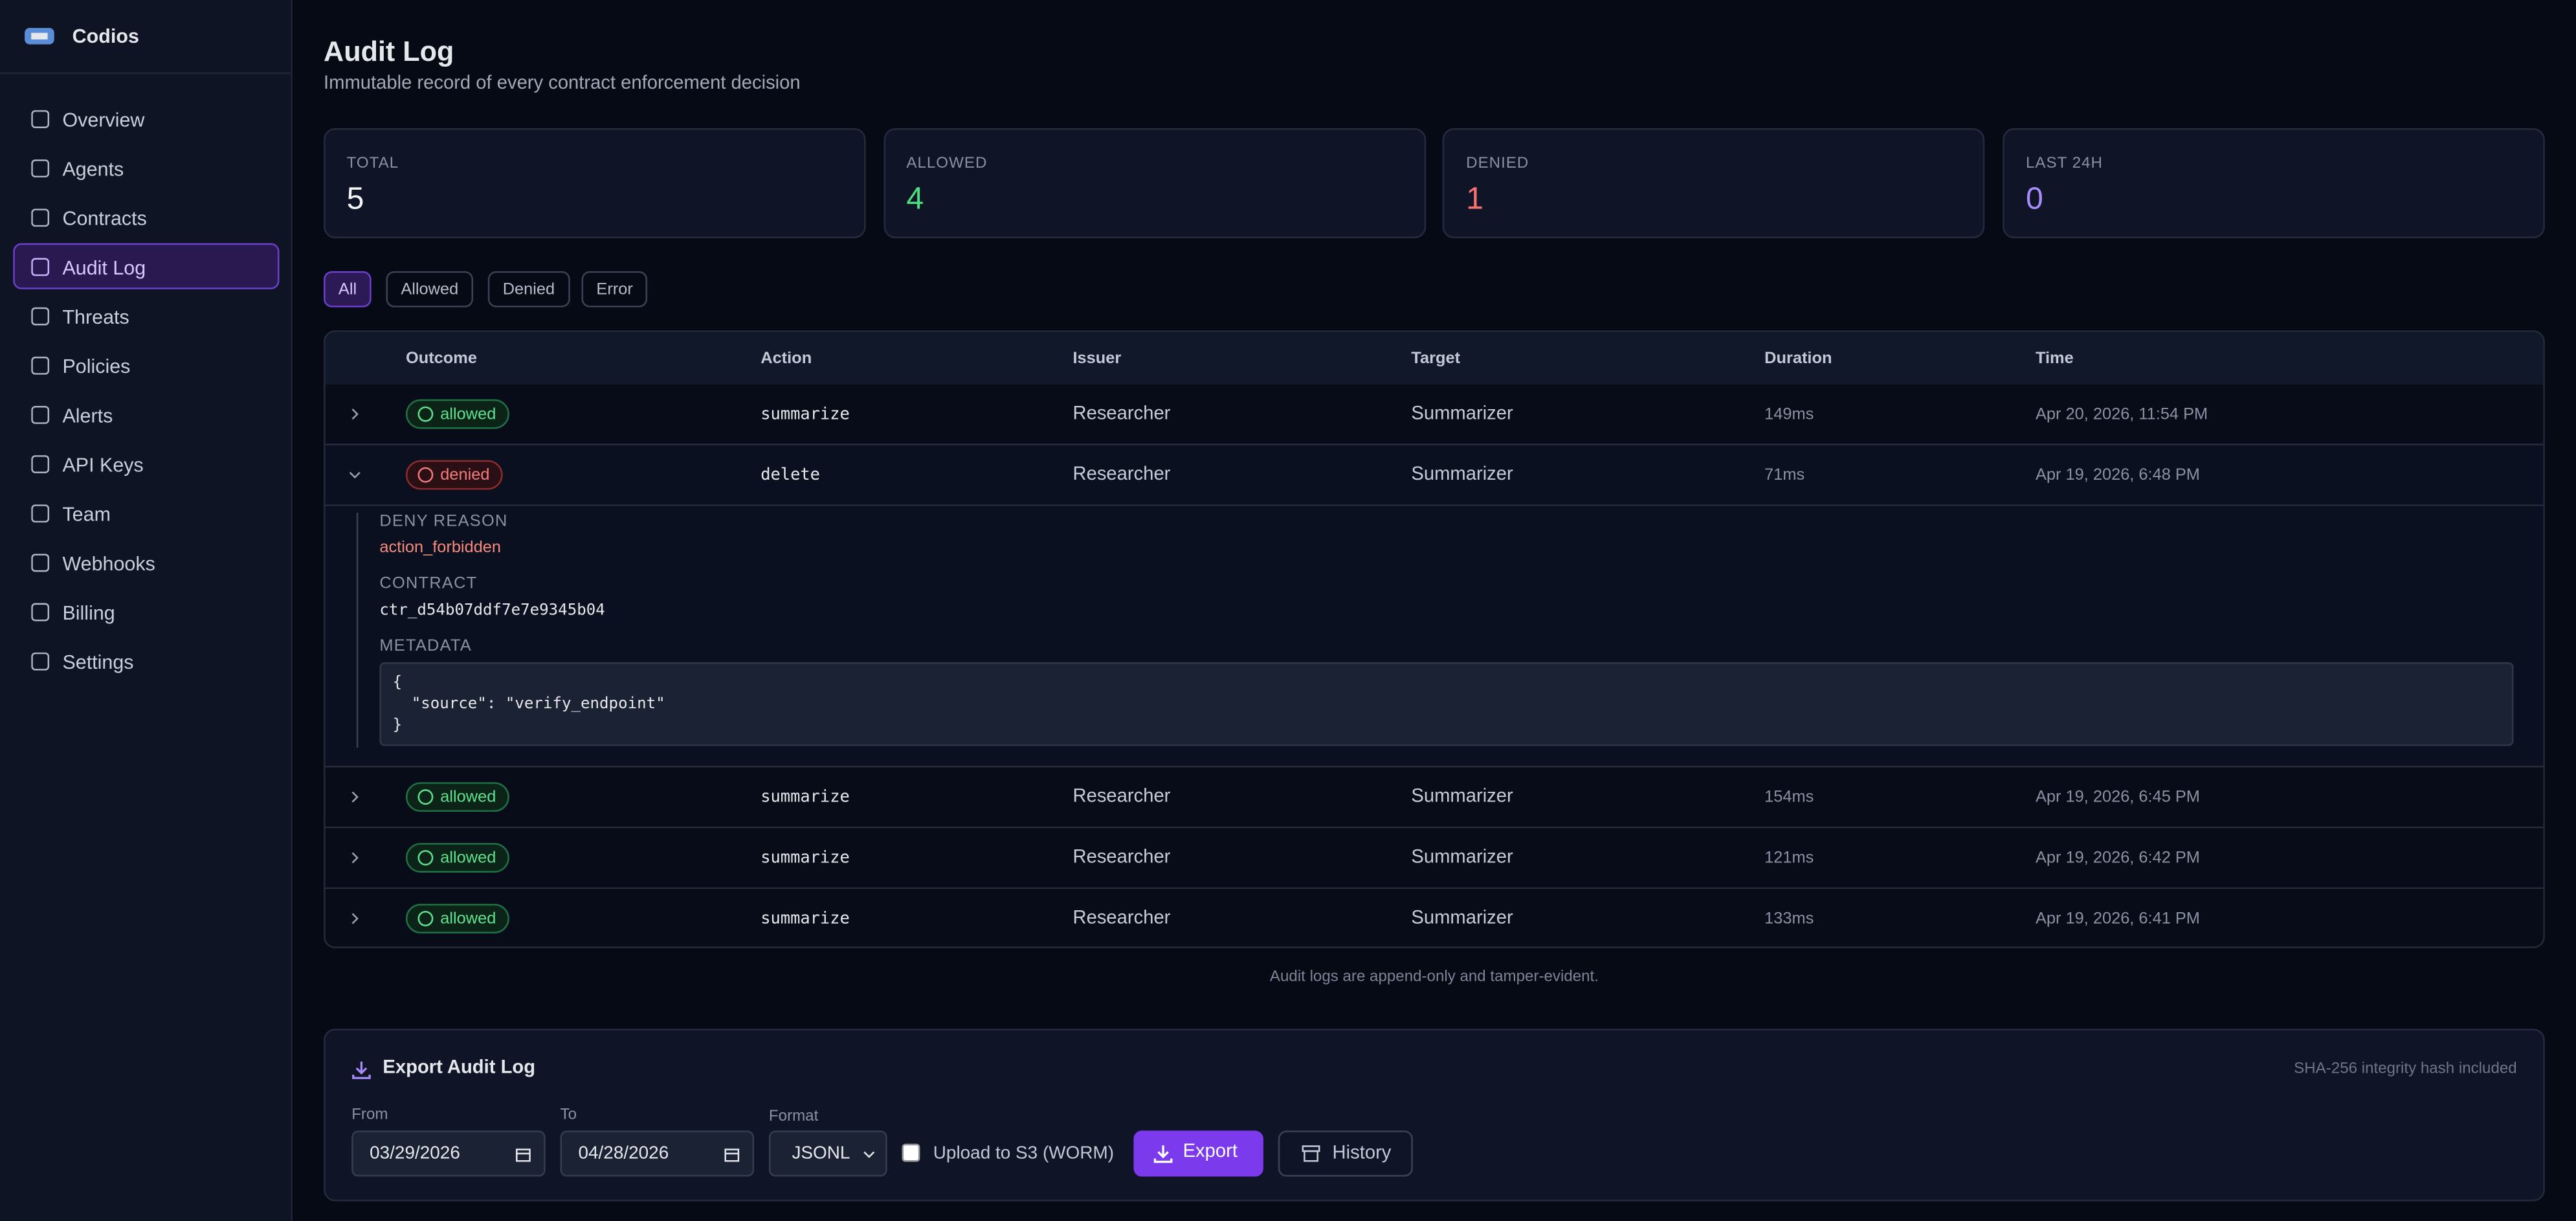  What do you see at coordinates (1154, 183) in the screenshot?
I see `stat-card: ALLOWED 4` at bounding box center [1154, 183].